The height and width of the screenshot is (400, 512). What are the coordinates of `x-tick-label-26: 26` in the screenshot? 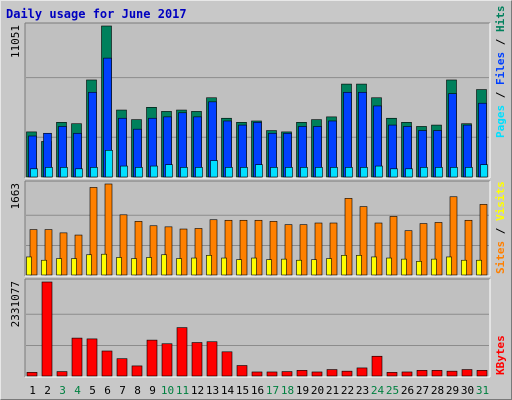 It's located at (407, 390).